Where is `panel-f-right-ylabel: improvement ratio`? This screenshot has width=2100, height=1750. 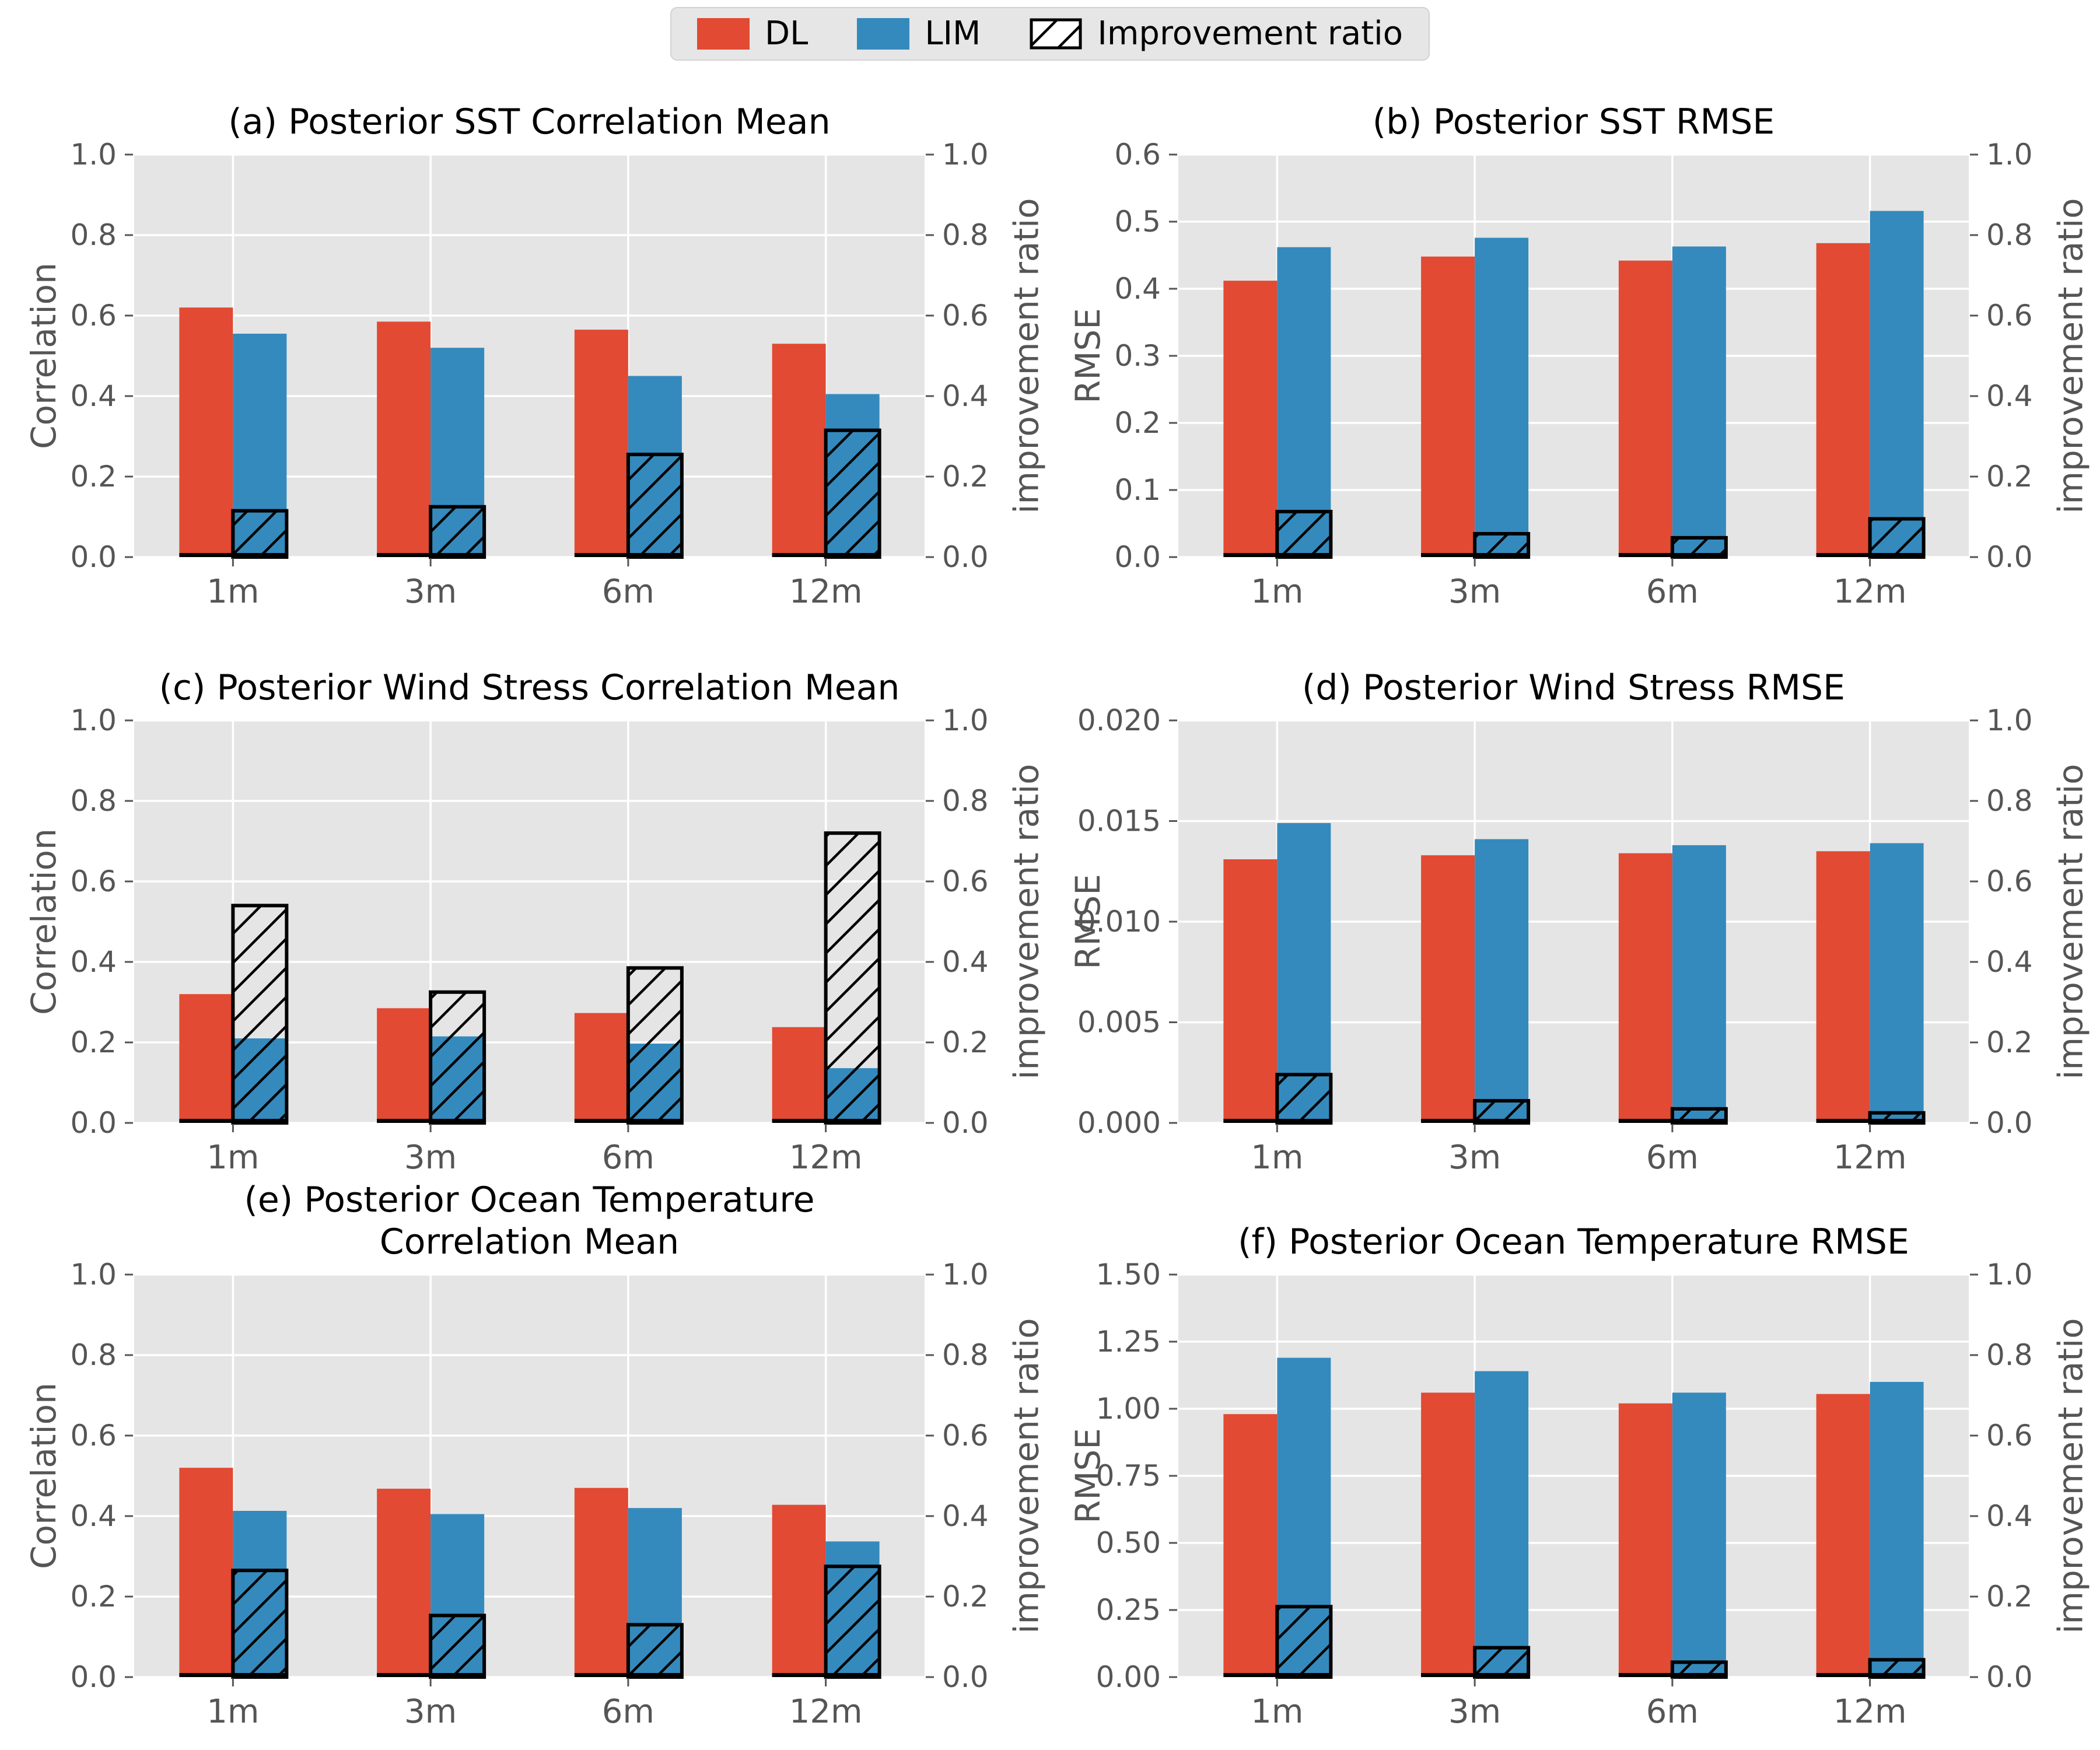
panel-f-right-ylabel: improvement ratio is located at coordinates (2071, 1476).